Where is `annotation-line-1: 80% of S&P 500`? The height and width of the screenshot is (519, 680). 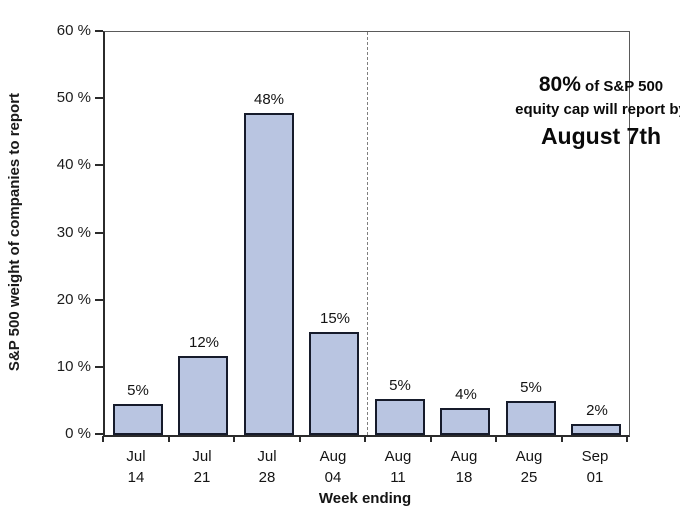
annotation-line-1: 80% of S&P 500 is located at coordinates (576, 85).